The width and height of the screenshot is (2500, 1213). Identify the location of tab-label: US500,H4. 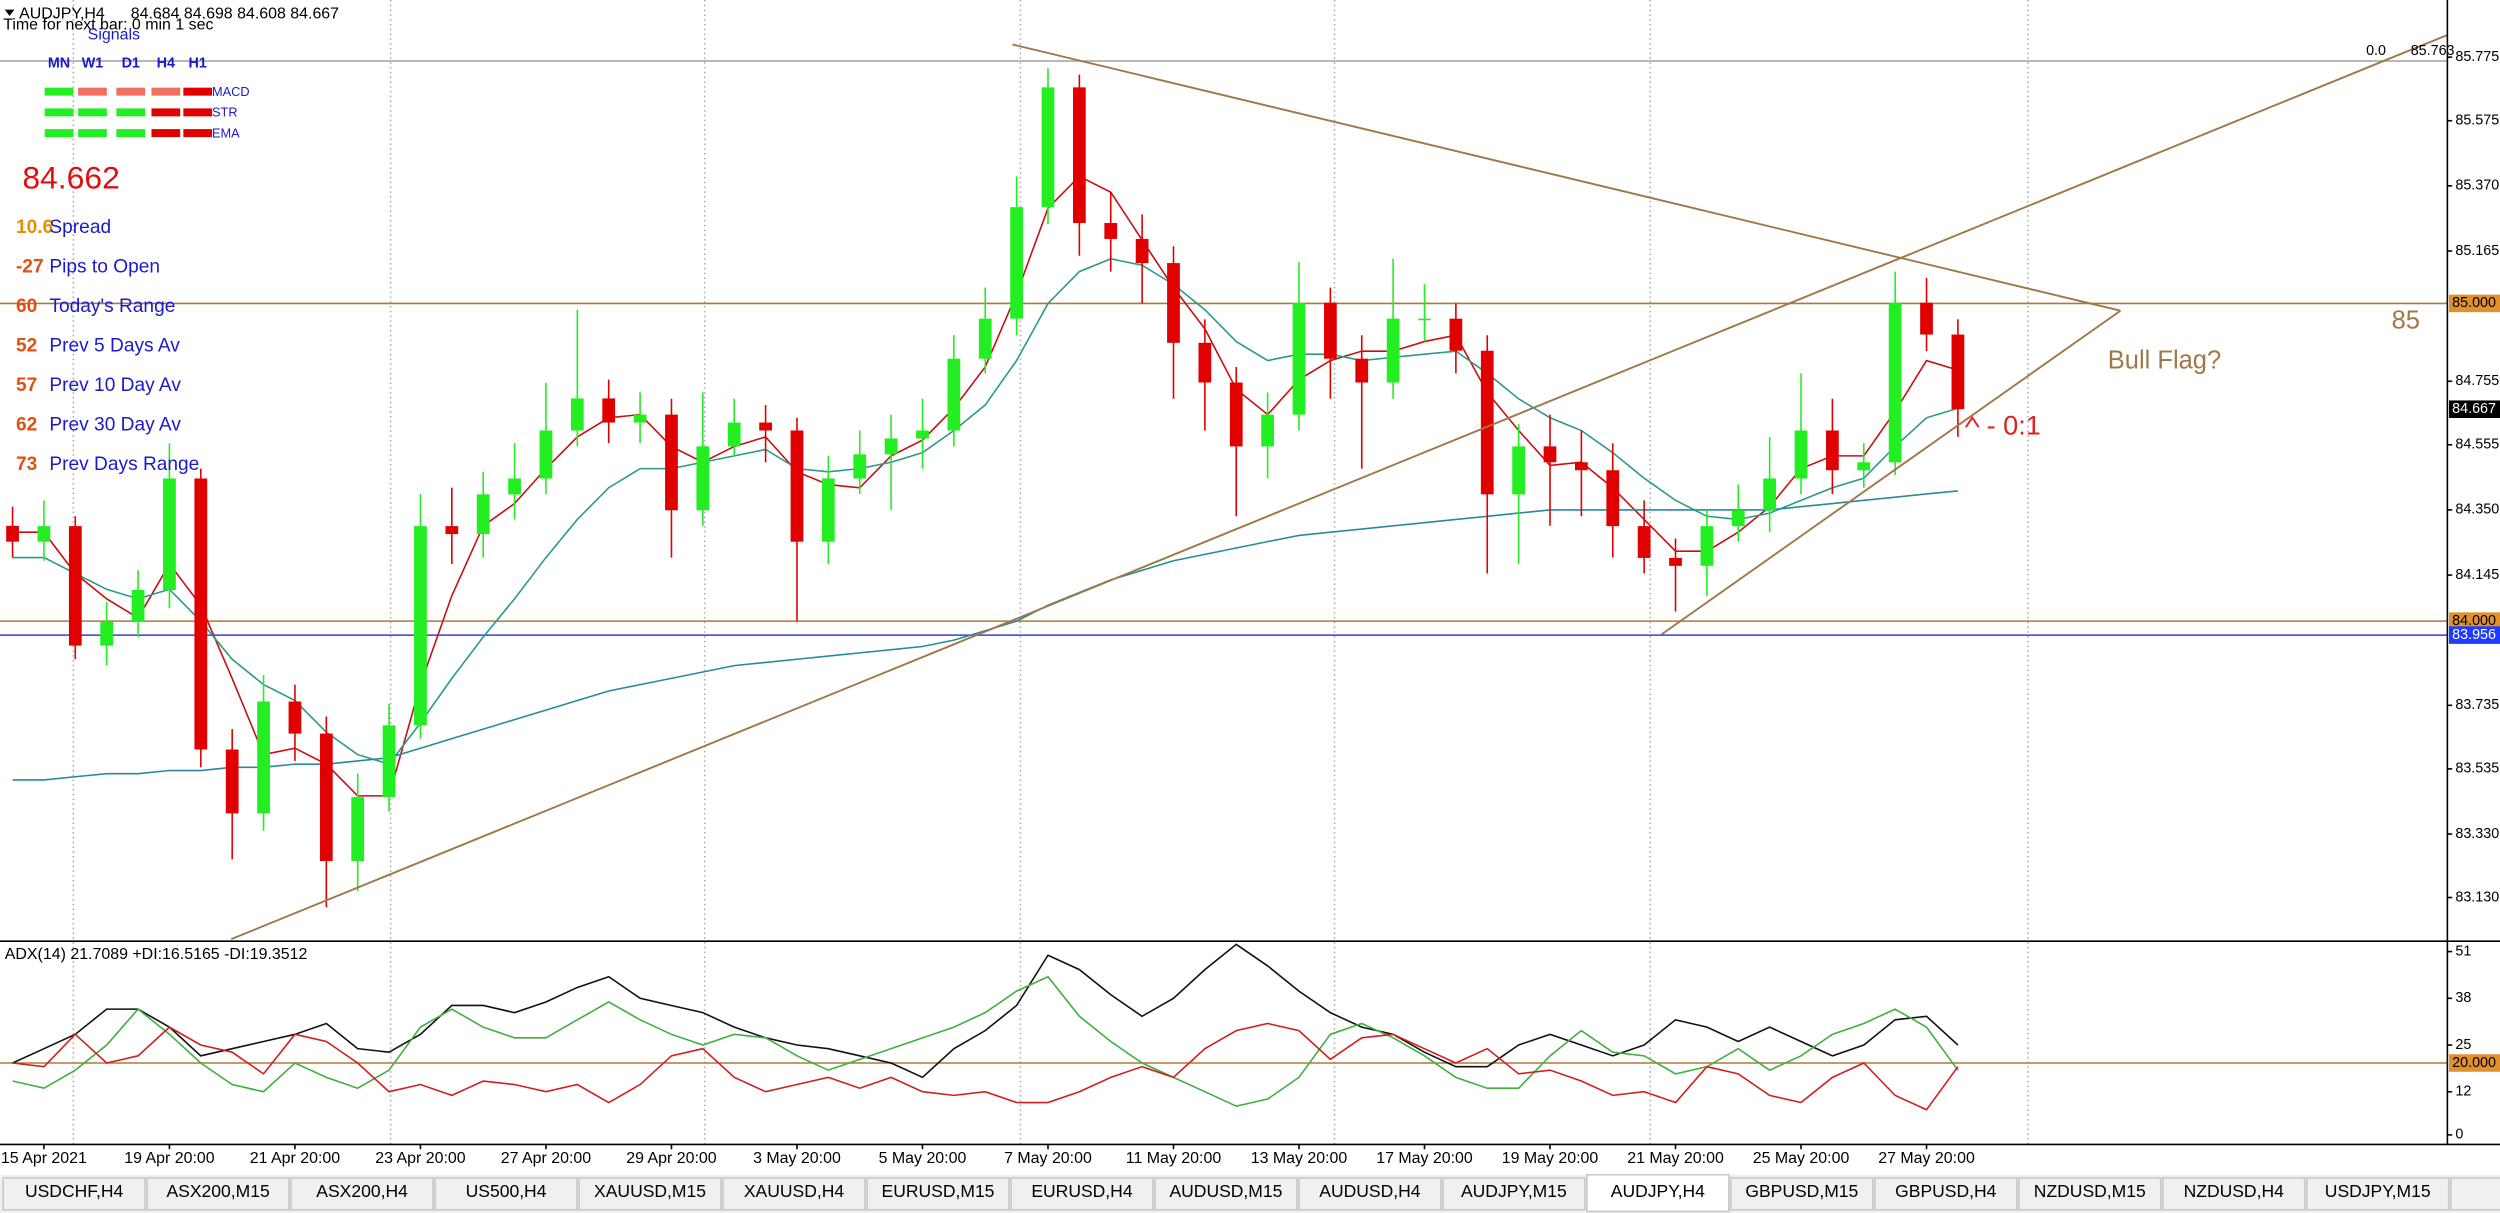
(506, 1191).